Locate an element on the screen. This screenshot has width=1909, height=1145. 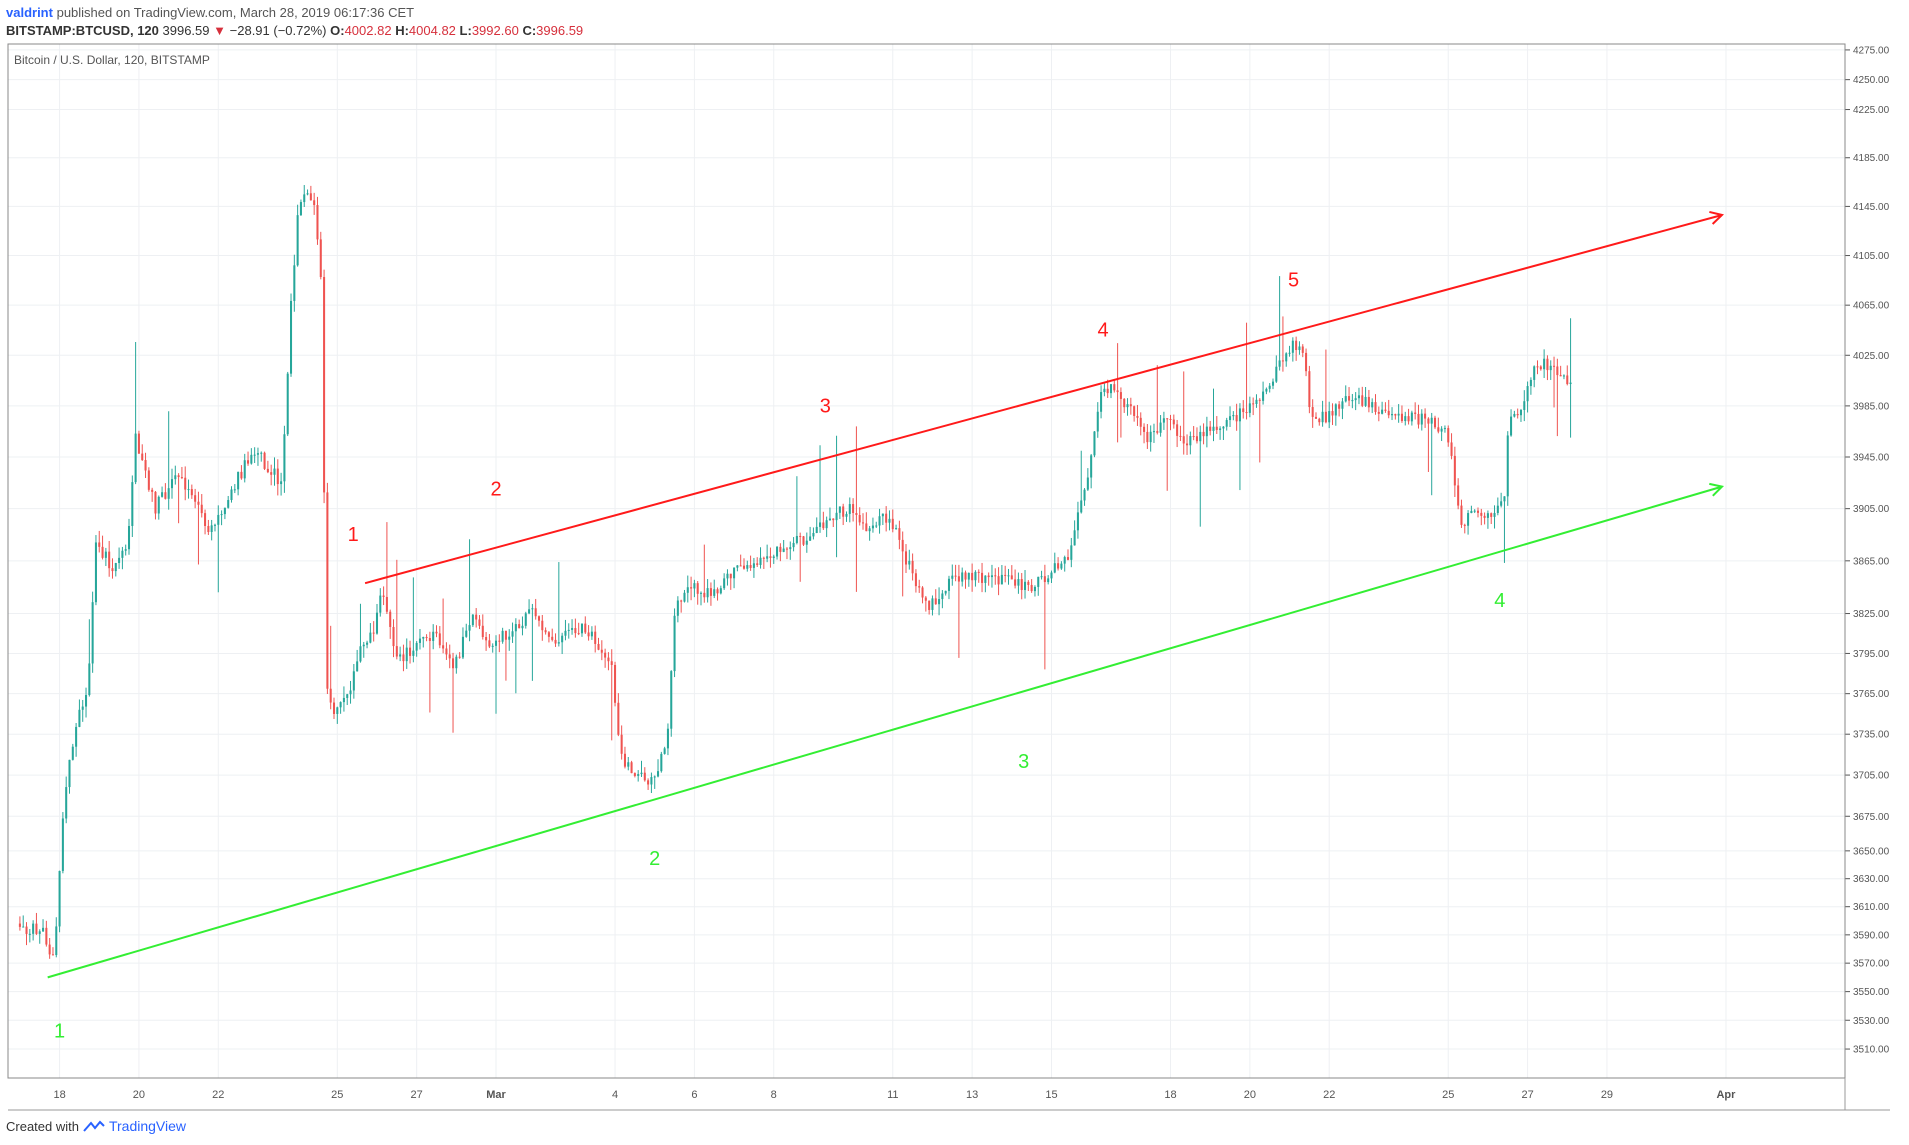
y-tick-label: 4145.00 is located at coordinates (1871, 207).